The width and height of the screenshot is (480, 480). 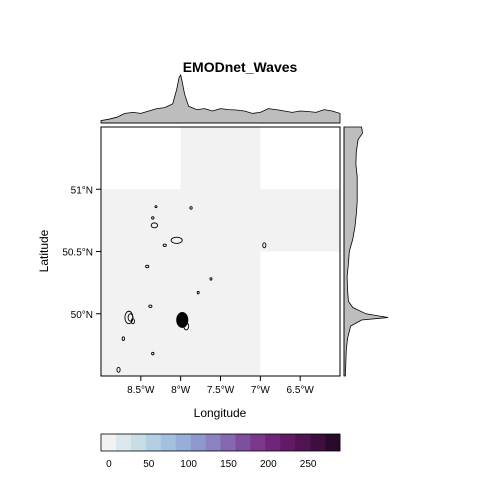 What do you see at coordinates (221, 390) in the screenshot?
I see `x-tick-label: 7.5°W` at bounding box center [221, 390].